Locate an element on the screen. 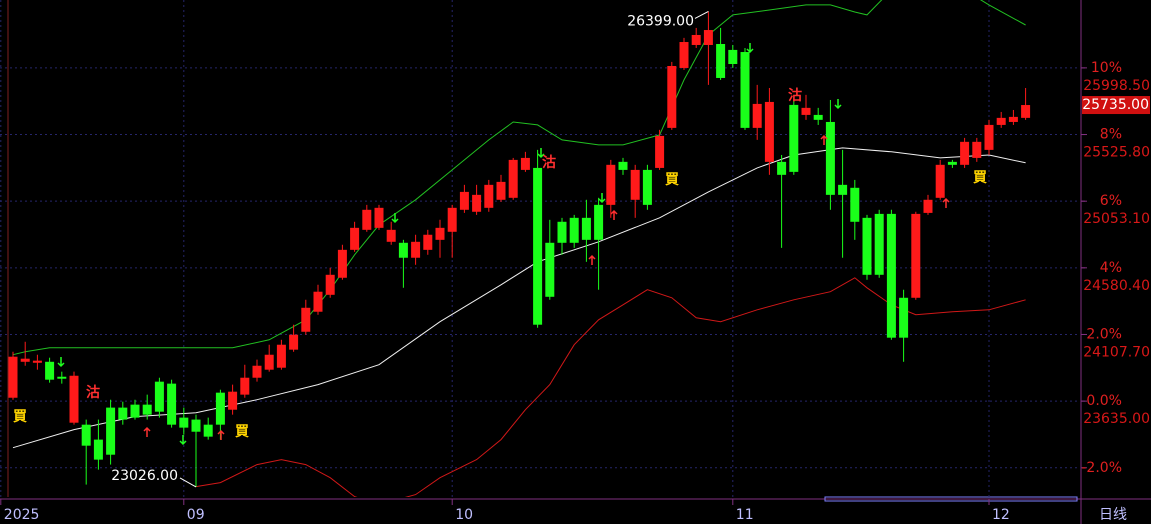 This screenshot has height=524, width=1151. y-tick-label: 25053.10 is located at coordinates (1116, 219).